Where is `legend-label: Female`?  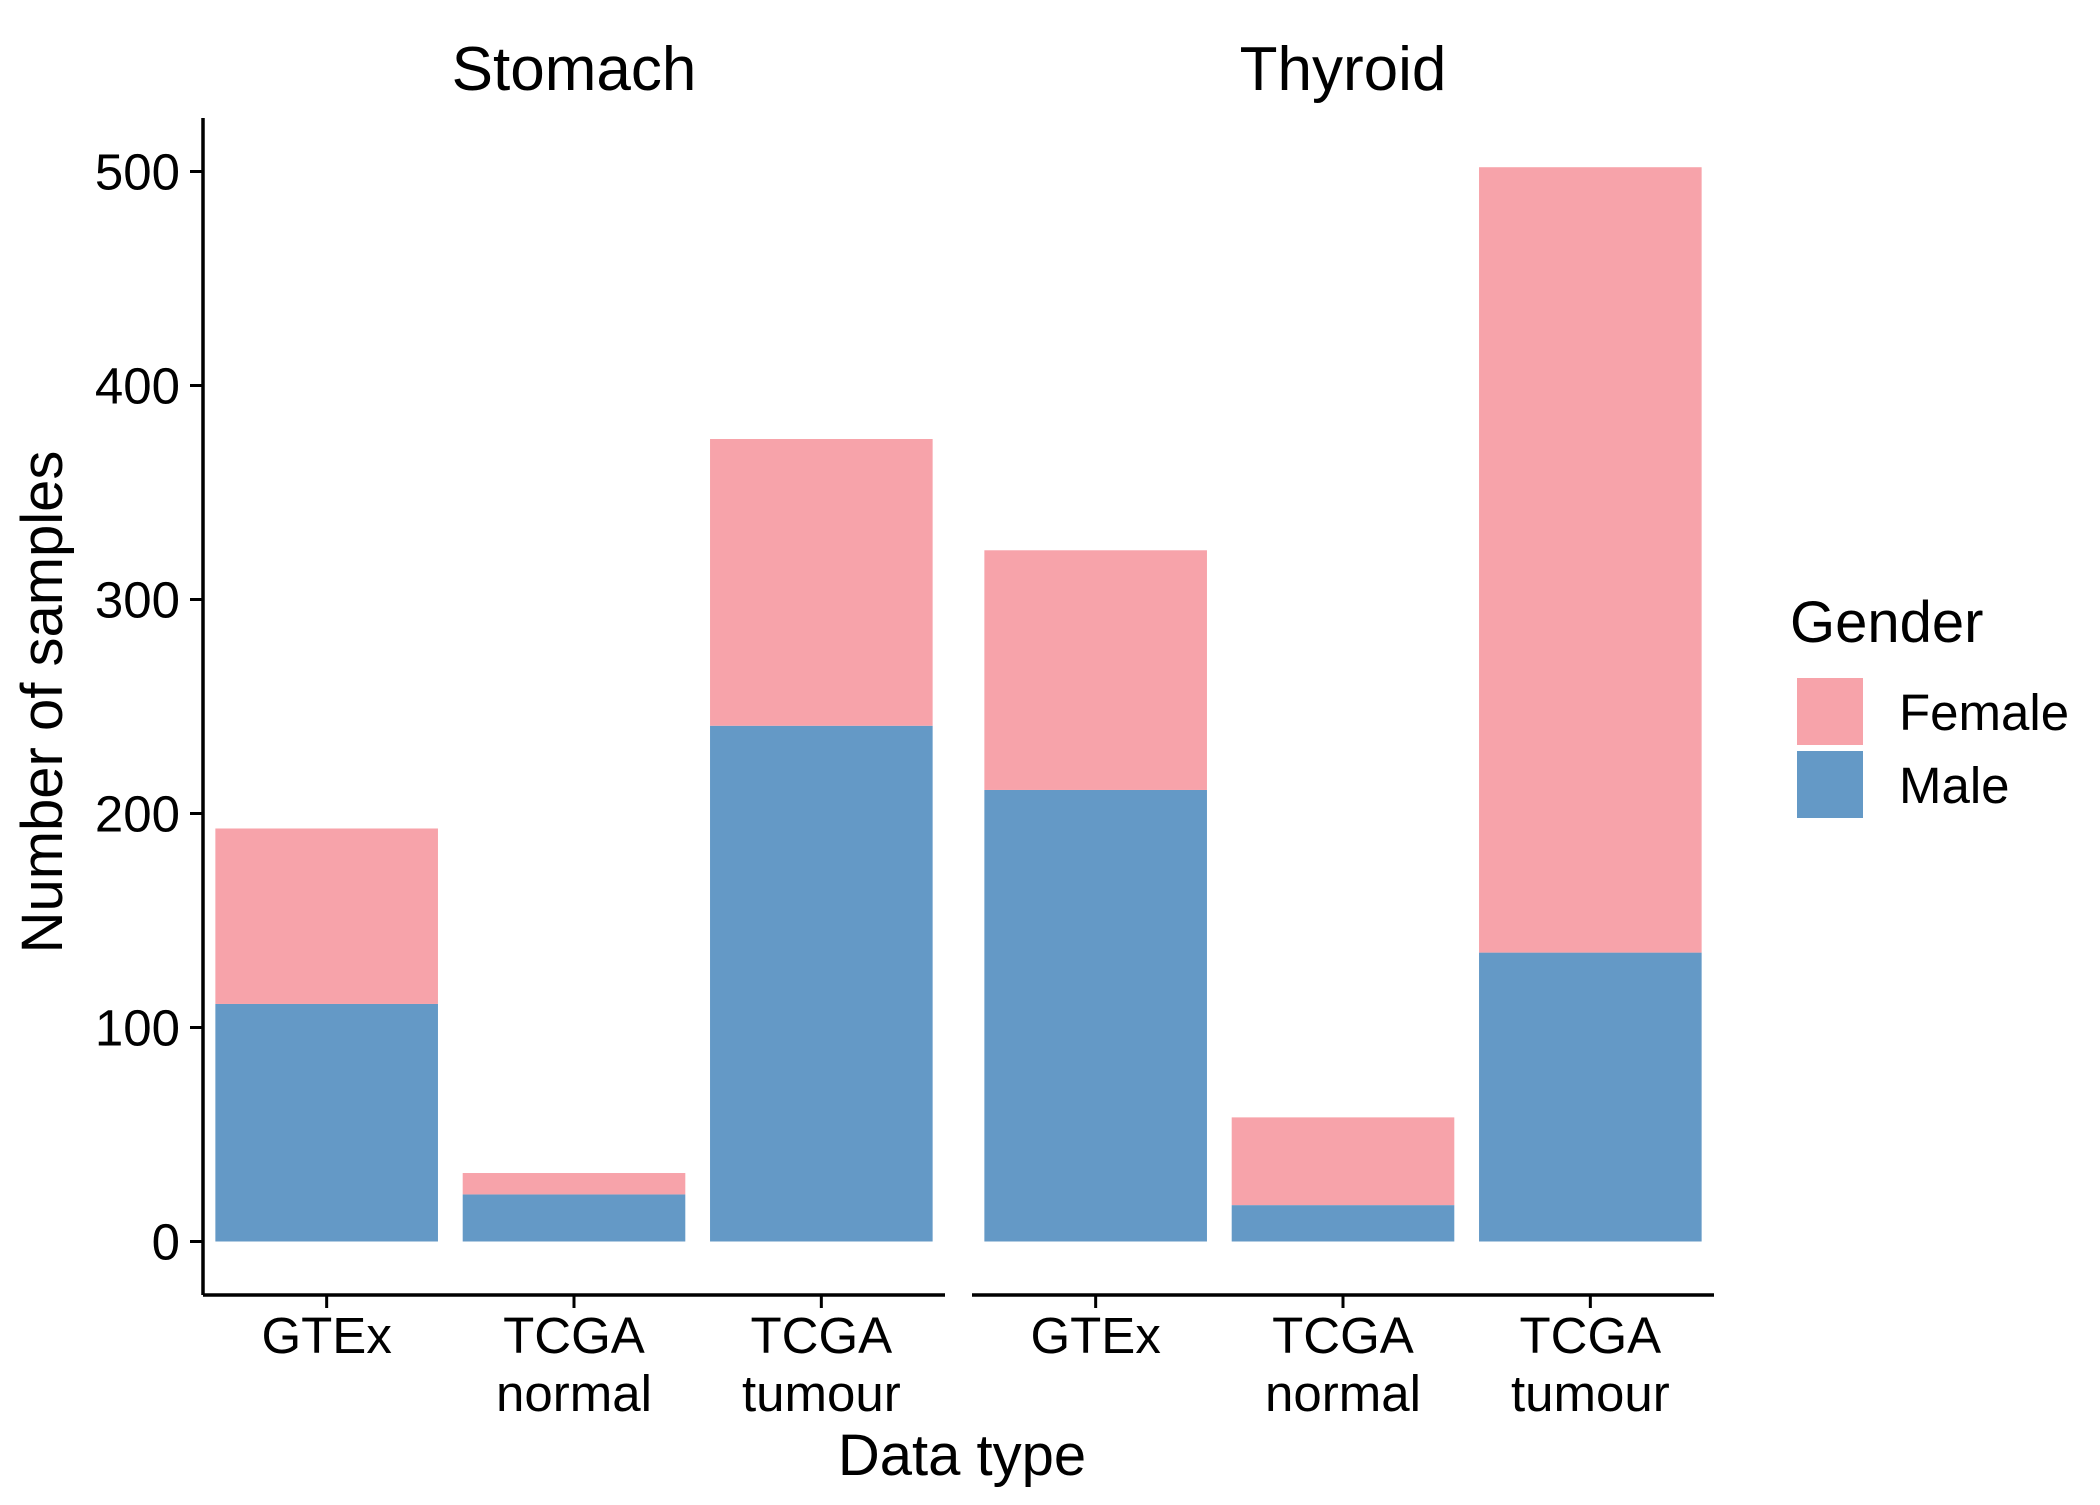 legend-label: Female is located at coordinates (1984, 712).